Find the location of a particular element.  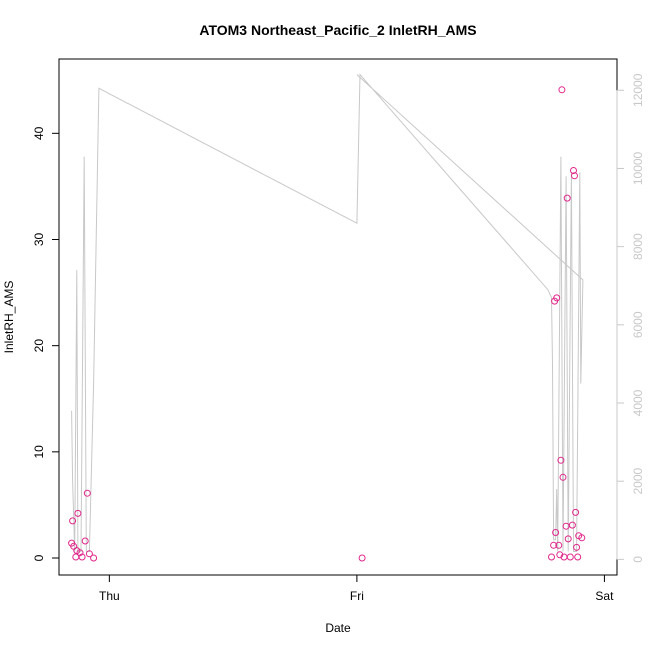

y-axis-right: 0 2000 4000 6000 8000 10000 12000 is located at coordinates (630, 318).